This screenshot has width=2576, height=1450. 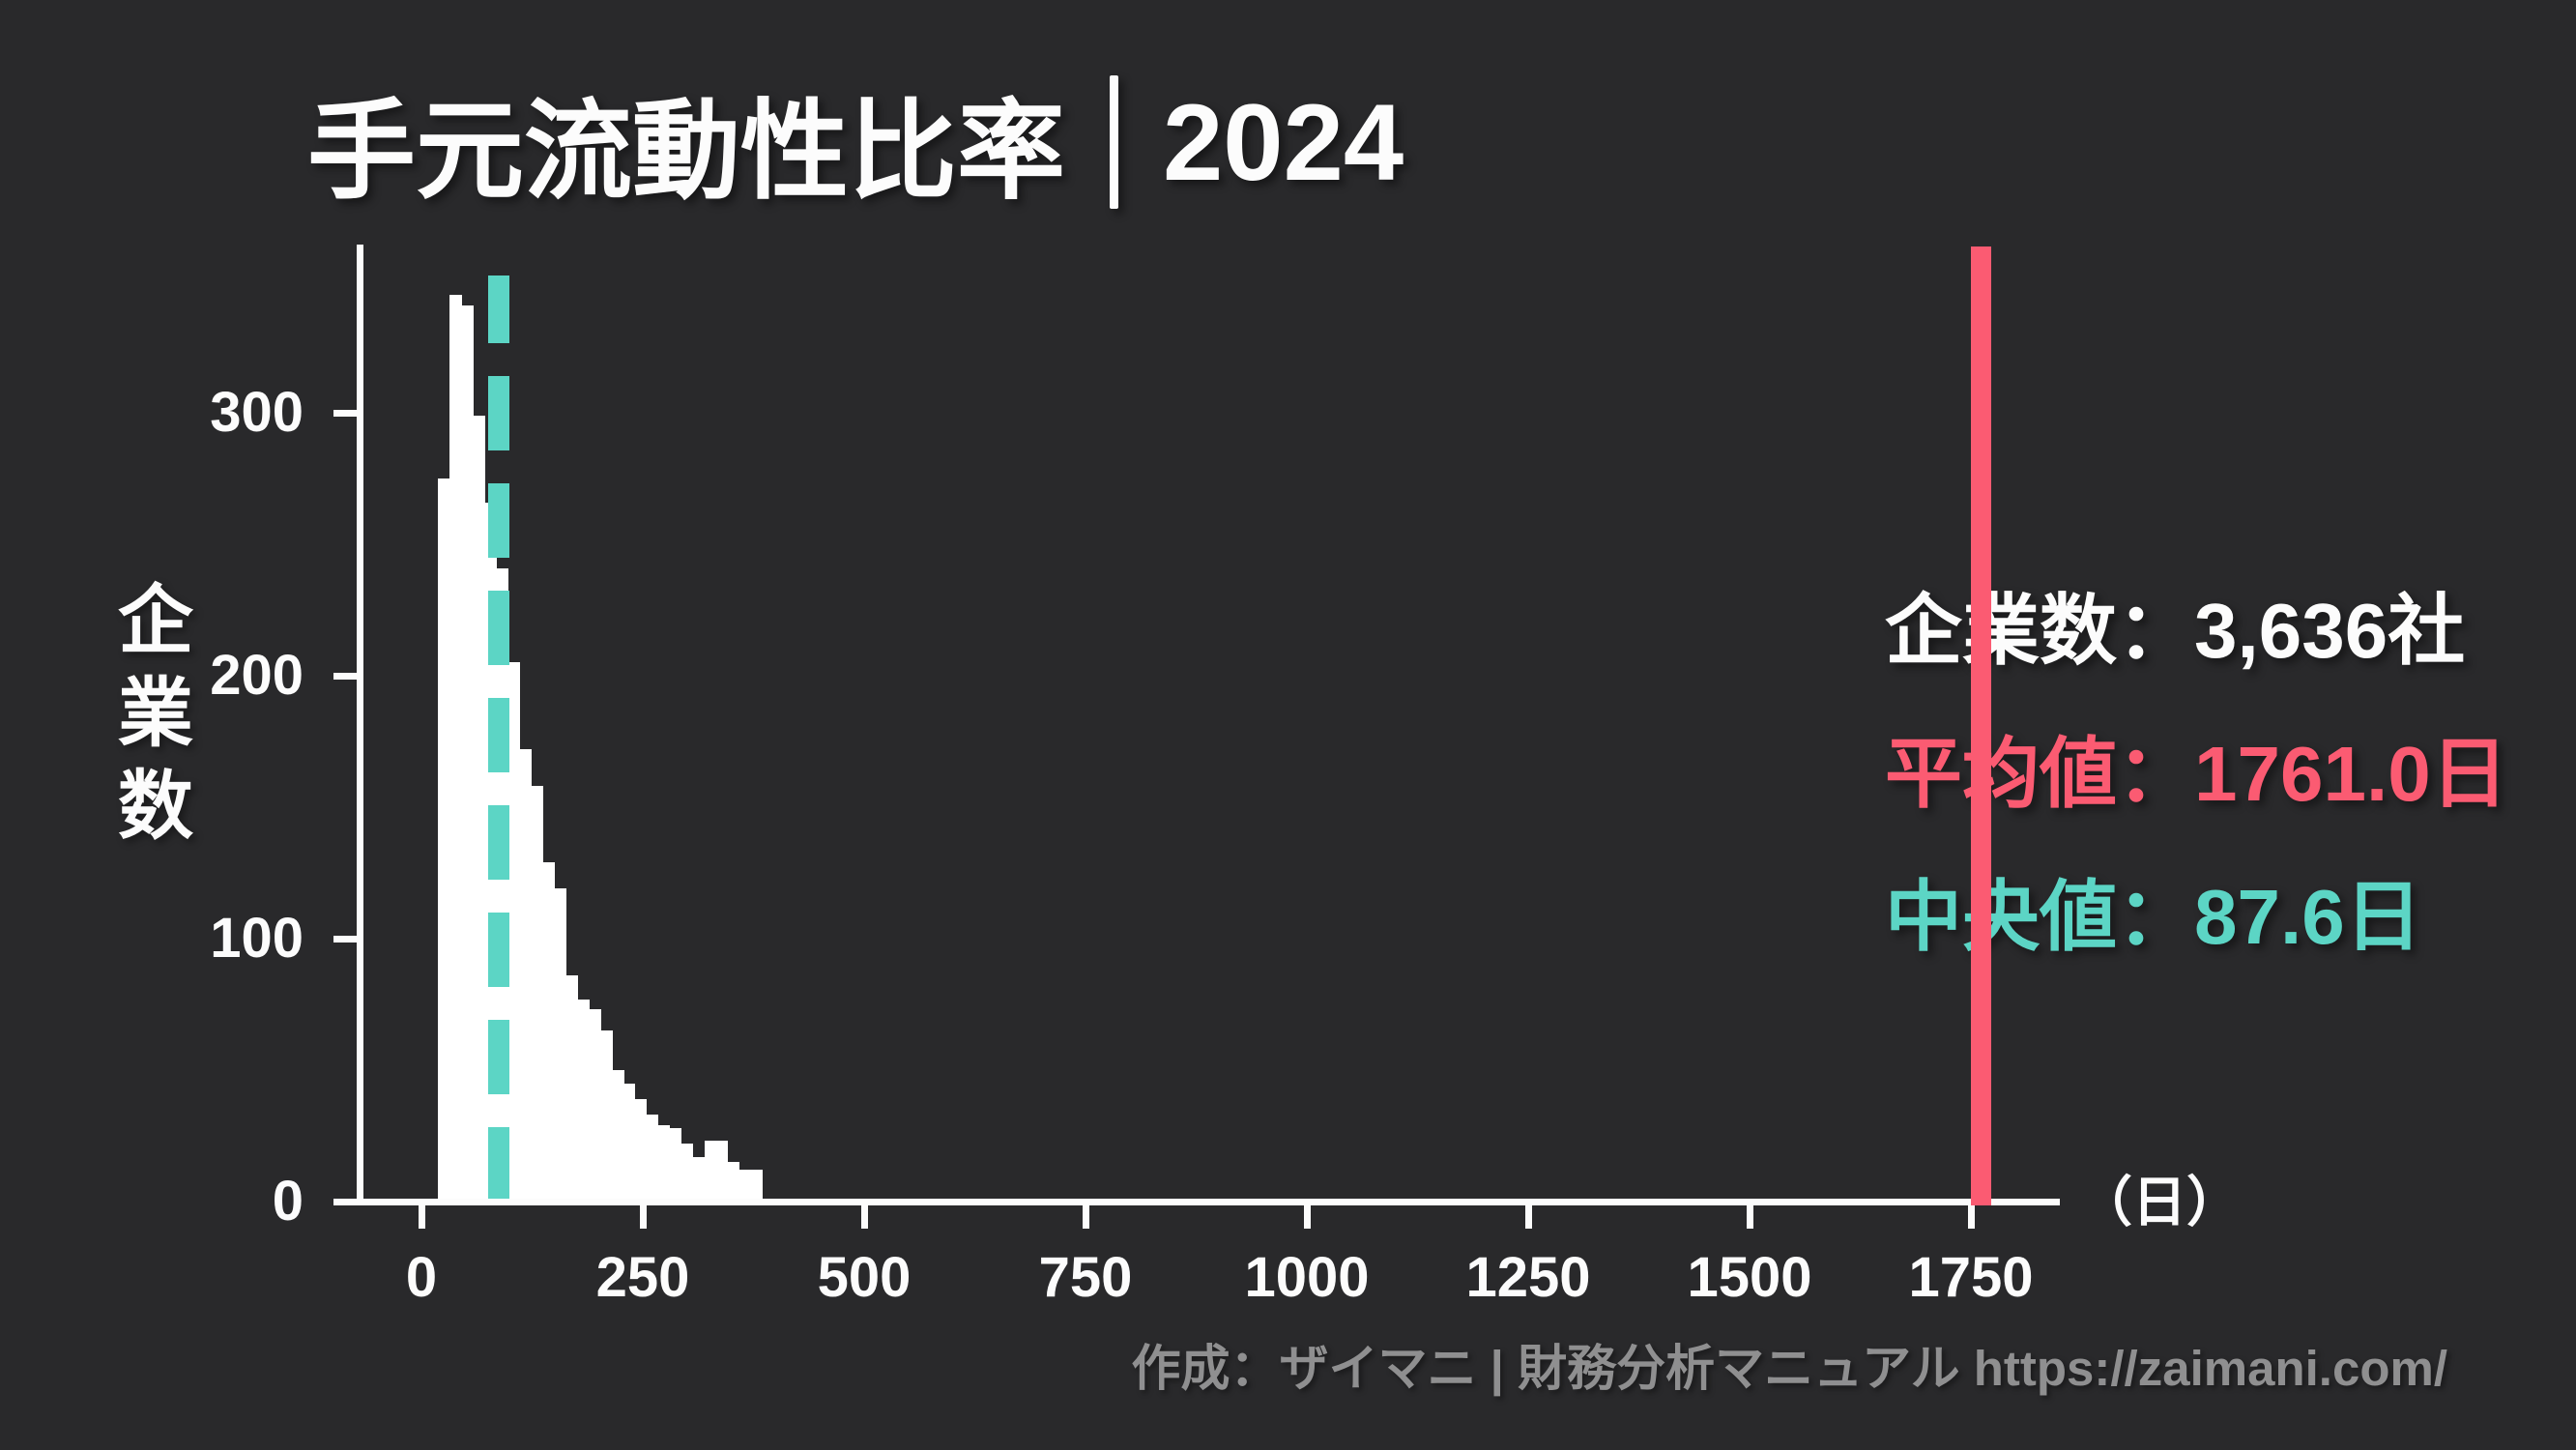 I want to click on x-tick-label: 1000, so click(x=1307, y=1278).